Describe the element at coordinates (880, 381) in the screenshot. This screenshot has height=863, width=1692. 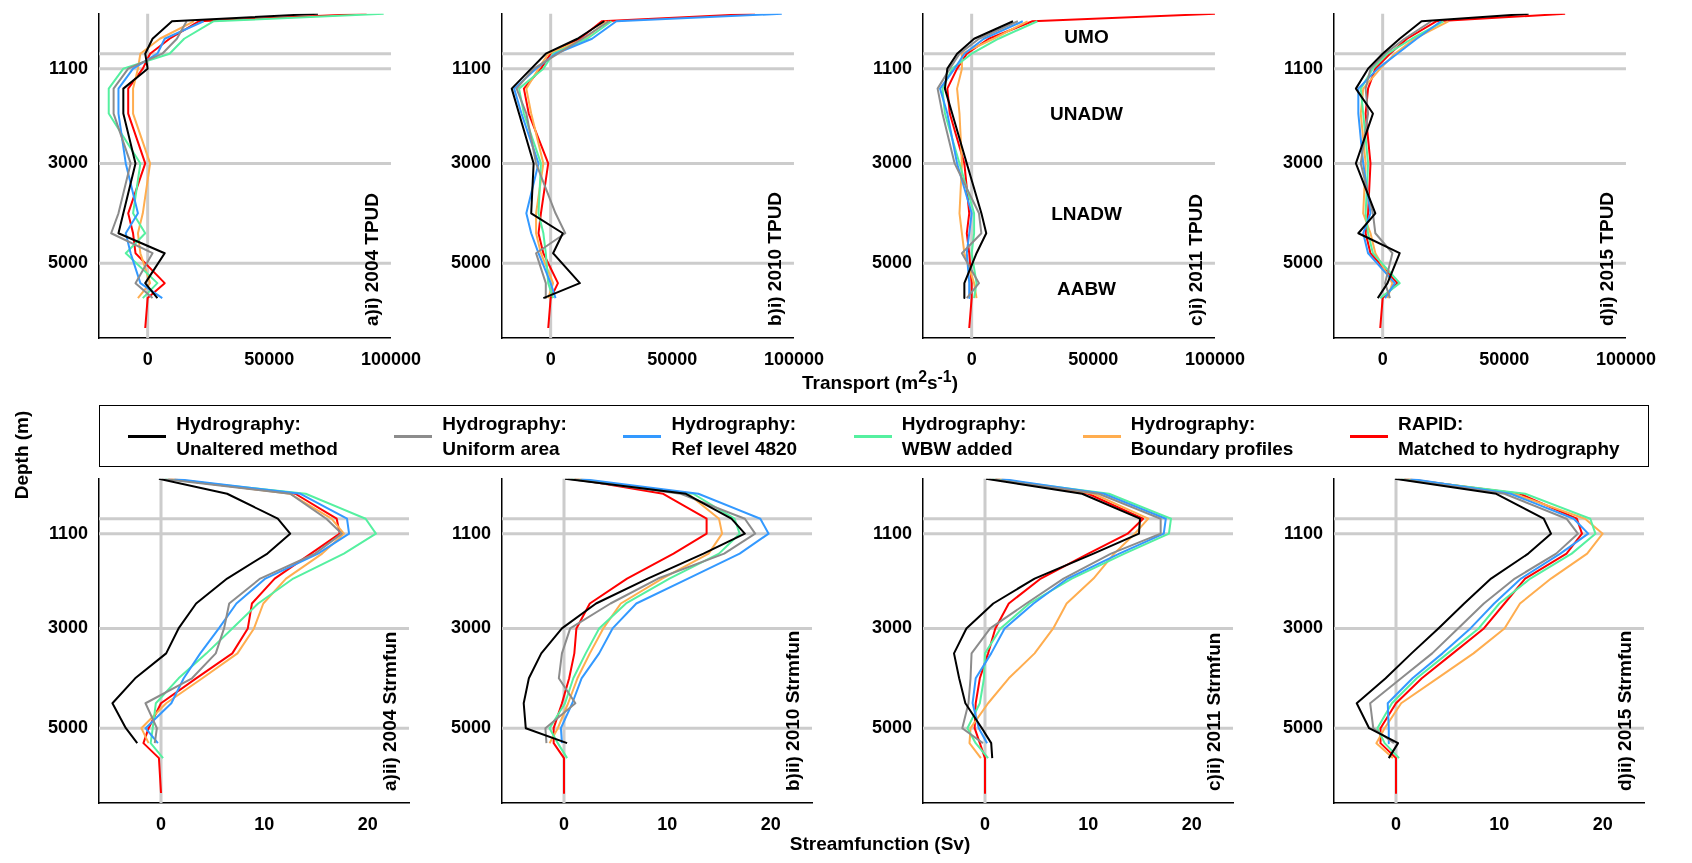
I see `x-axis-title: Transport (m$^{2}$s$^{-1}$)` at that location.